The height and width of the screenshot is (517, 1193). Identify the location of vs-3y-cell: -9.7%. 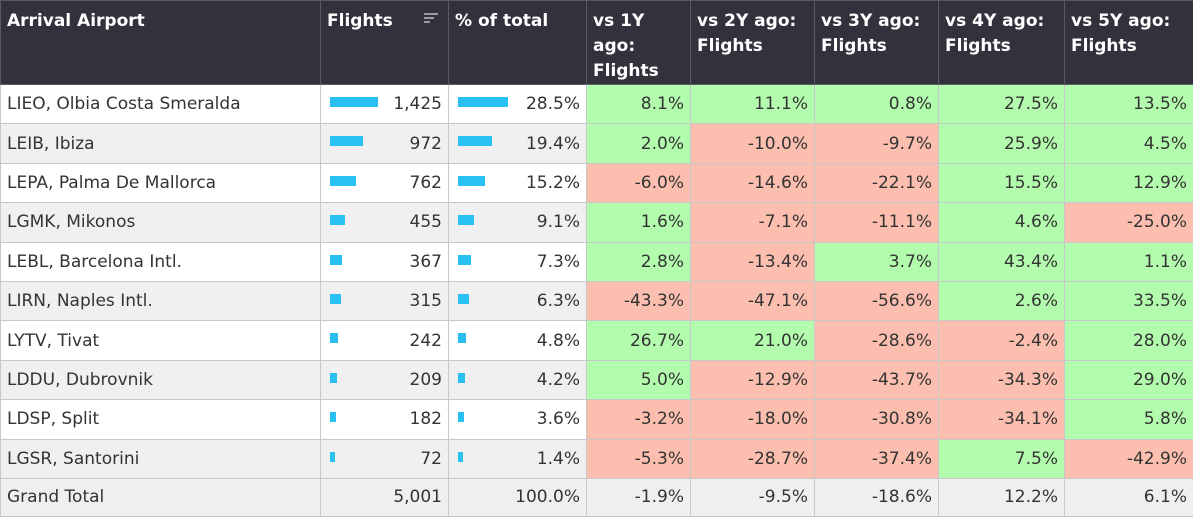
(877, 143).